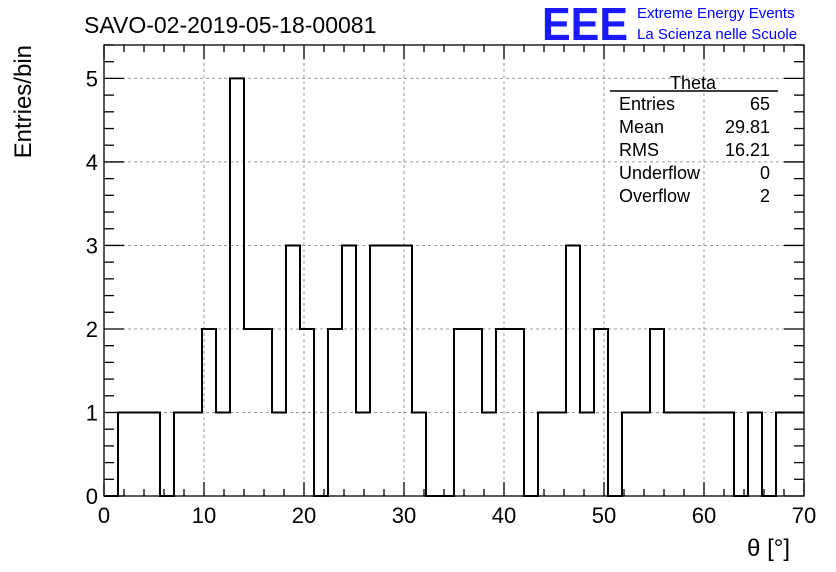  What do you see at coordinates (230, 25) in the screenshot?
I see `run-title: SAVO-02-2019-05-18-00081` at bounding box center [230, 25].